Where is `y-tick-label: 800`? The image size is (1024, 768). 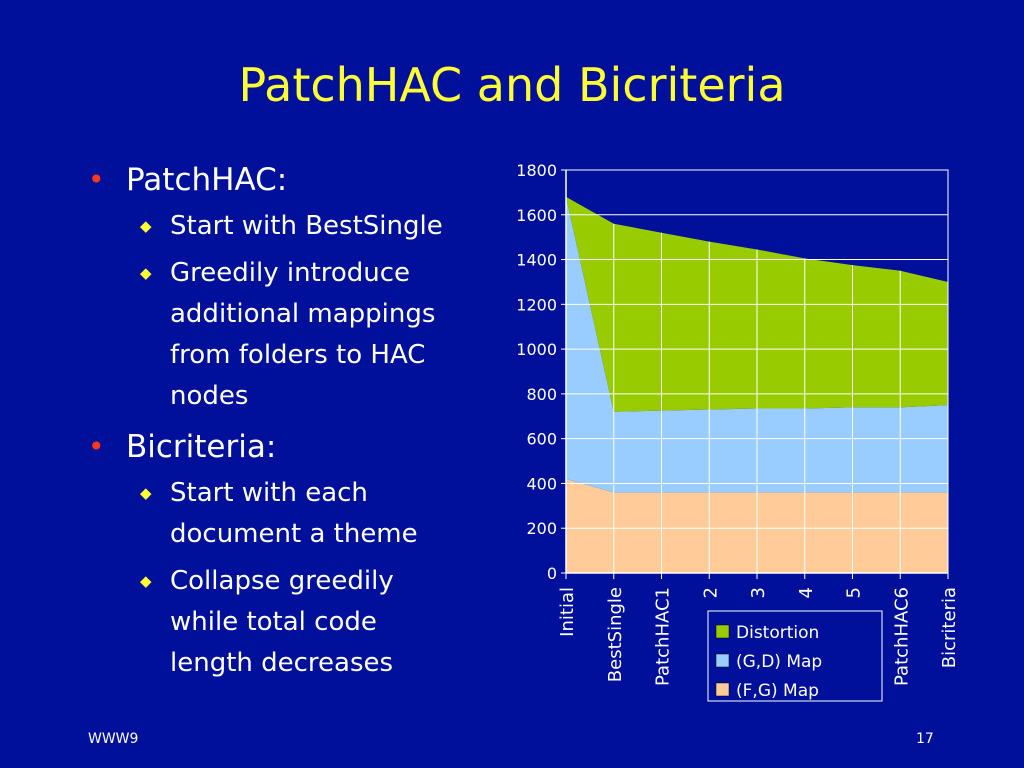 y-tick-label: 800 is located at coordinates (541, 394).